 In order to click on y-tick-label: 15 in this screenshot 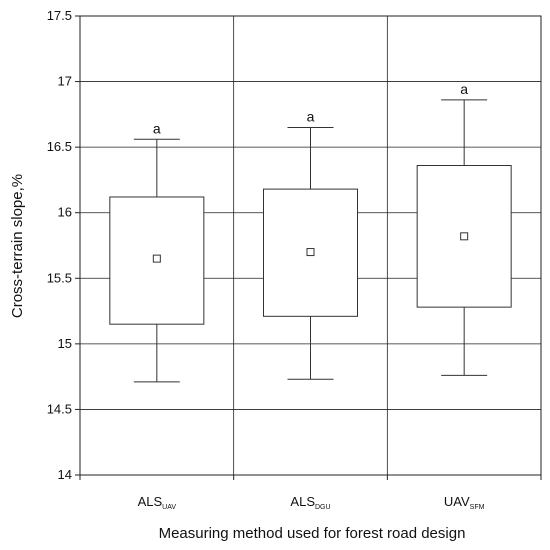, I will do `click(65, 343)`.